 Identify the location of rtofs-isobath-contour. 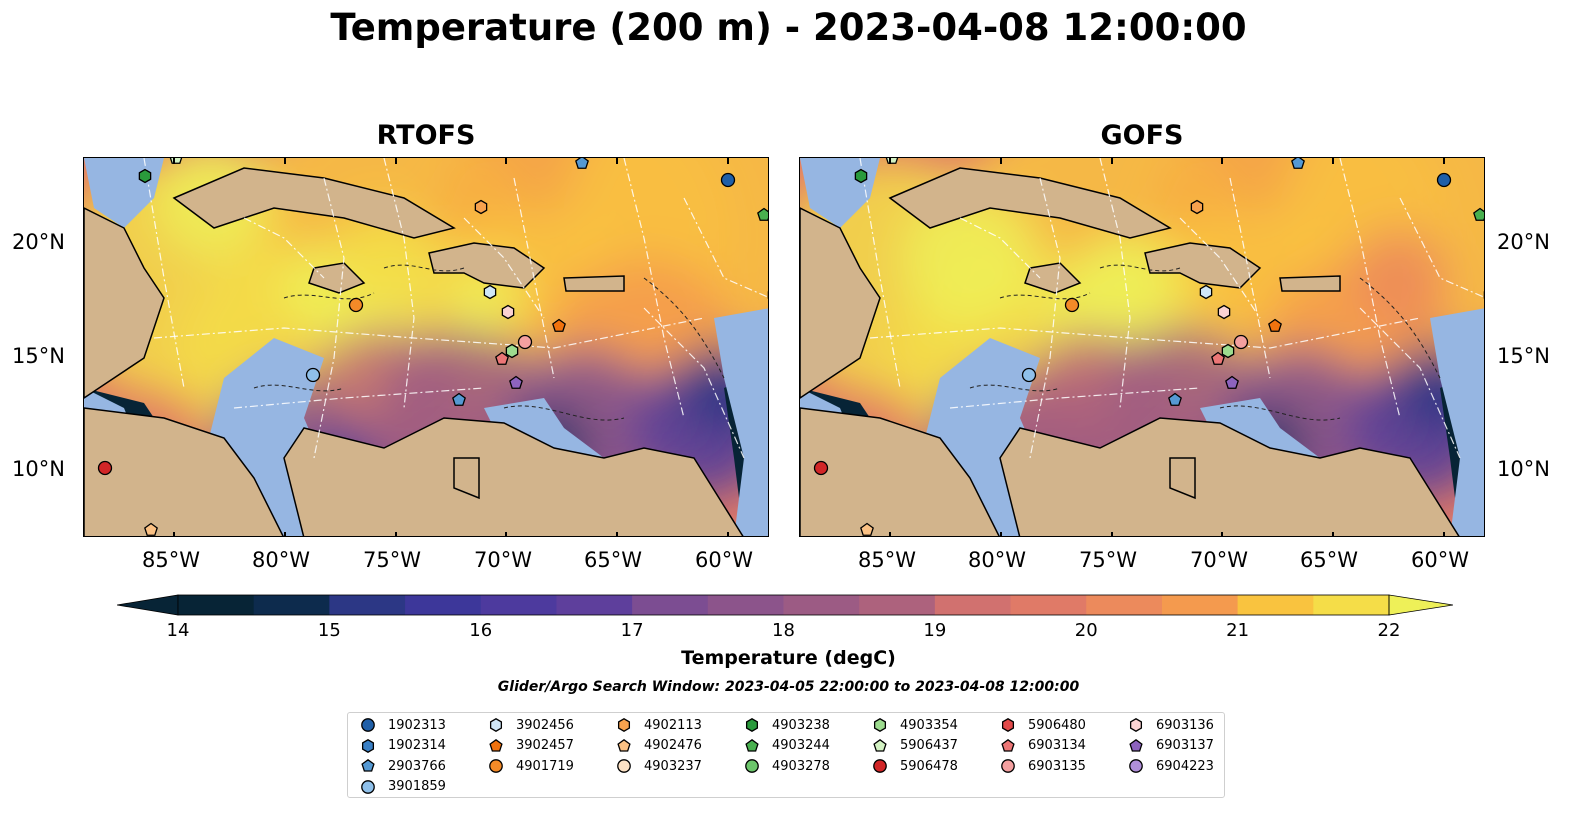
(299, 388).